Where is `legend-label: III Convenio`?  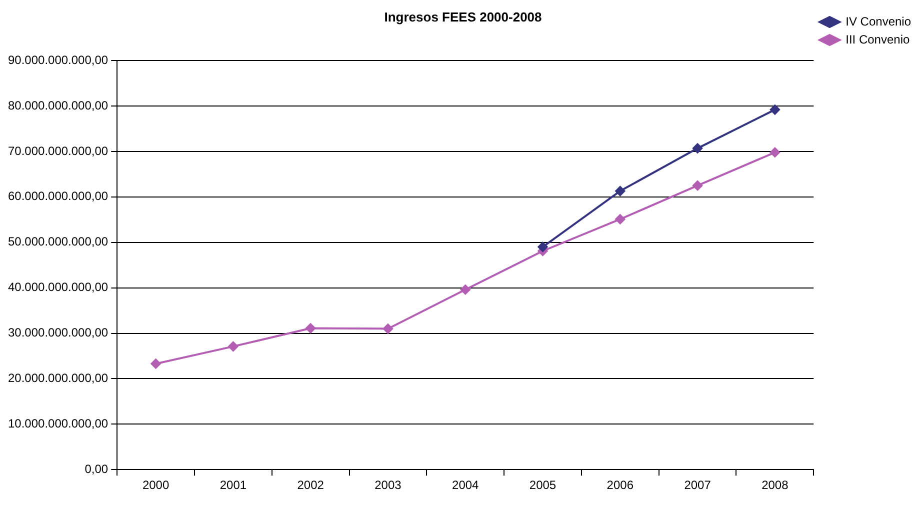 legend-label: III Convenio is located at coordinates (878, 39).